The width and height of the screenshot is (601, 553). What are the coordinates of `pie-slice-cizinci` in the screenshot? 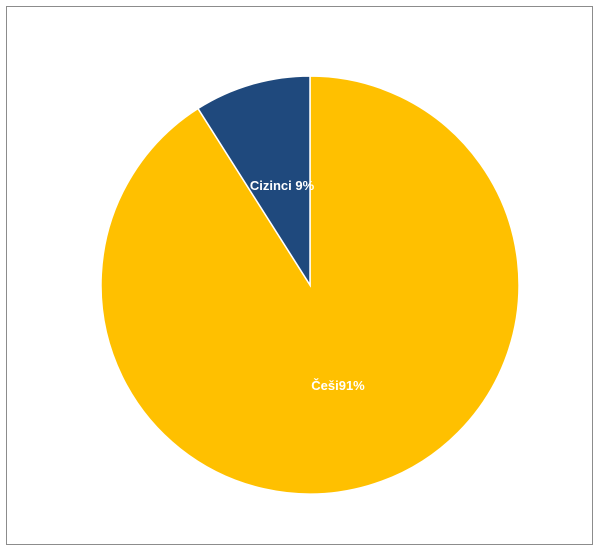 It's located at (253, 181).